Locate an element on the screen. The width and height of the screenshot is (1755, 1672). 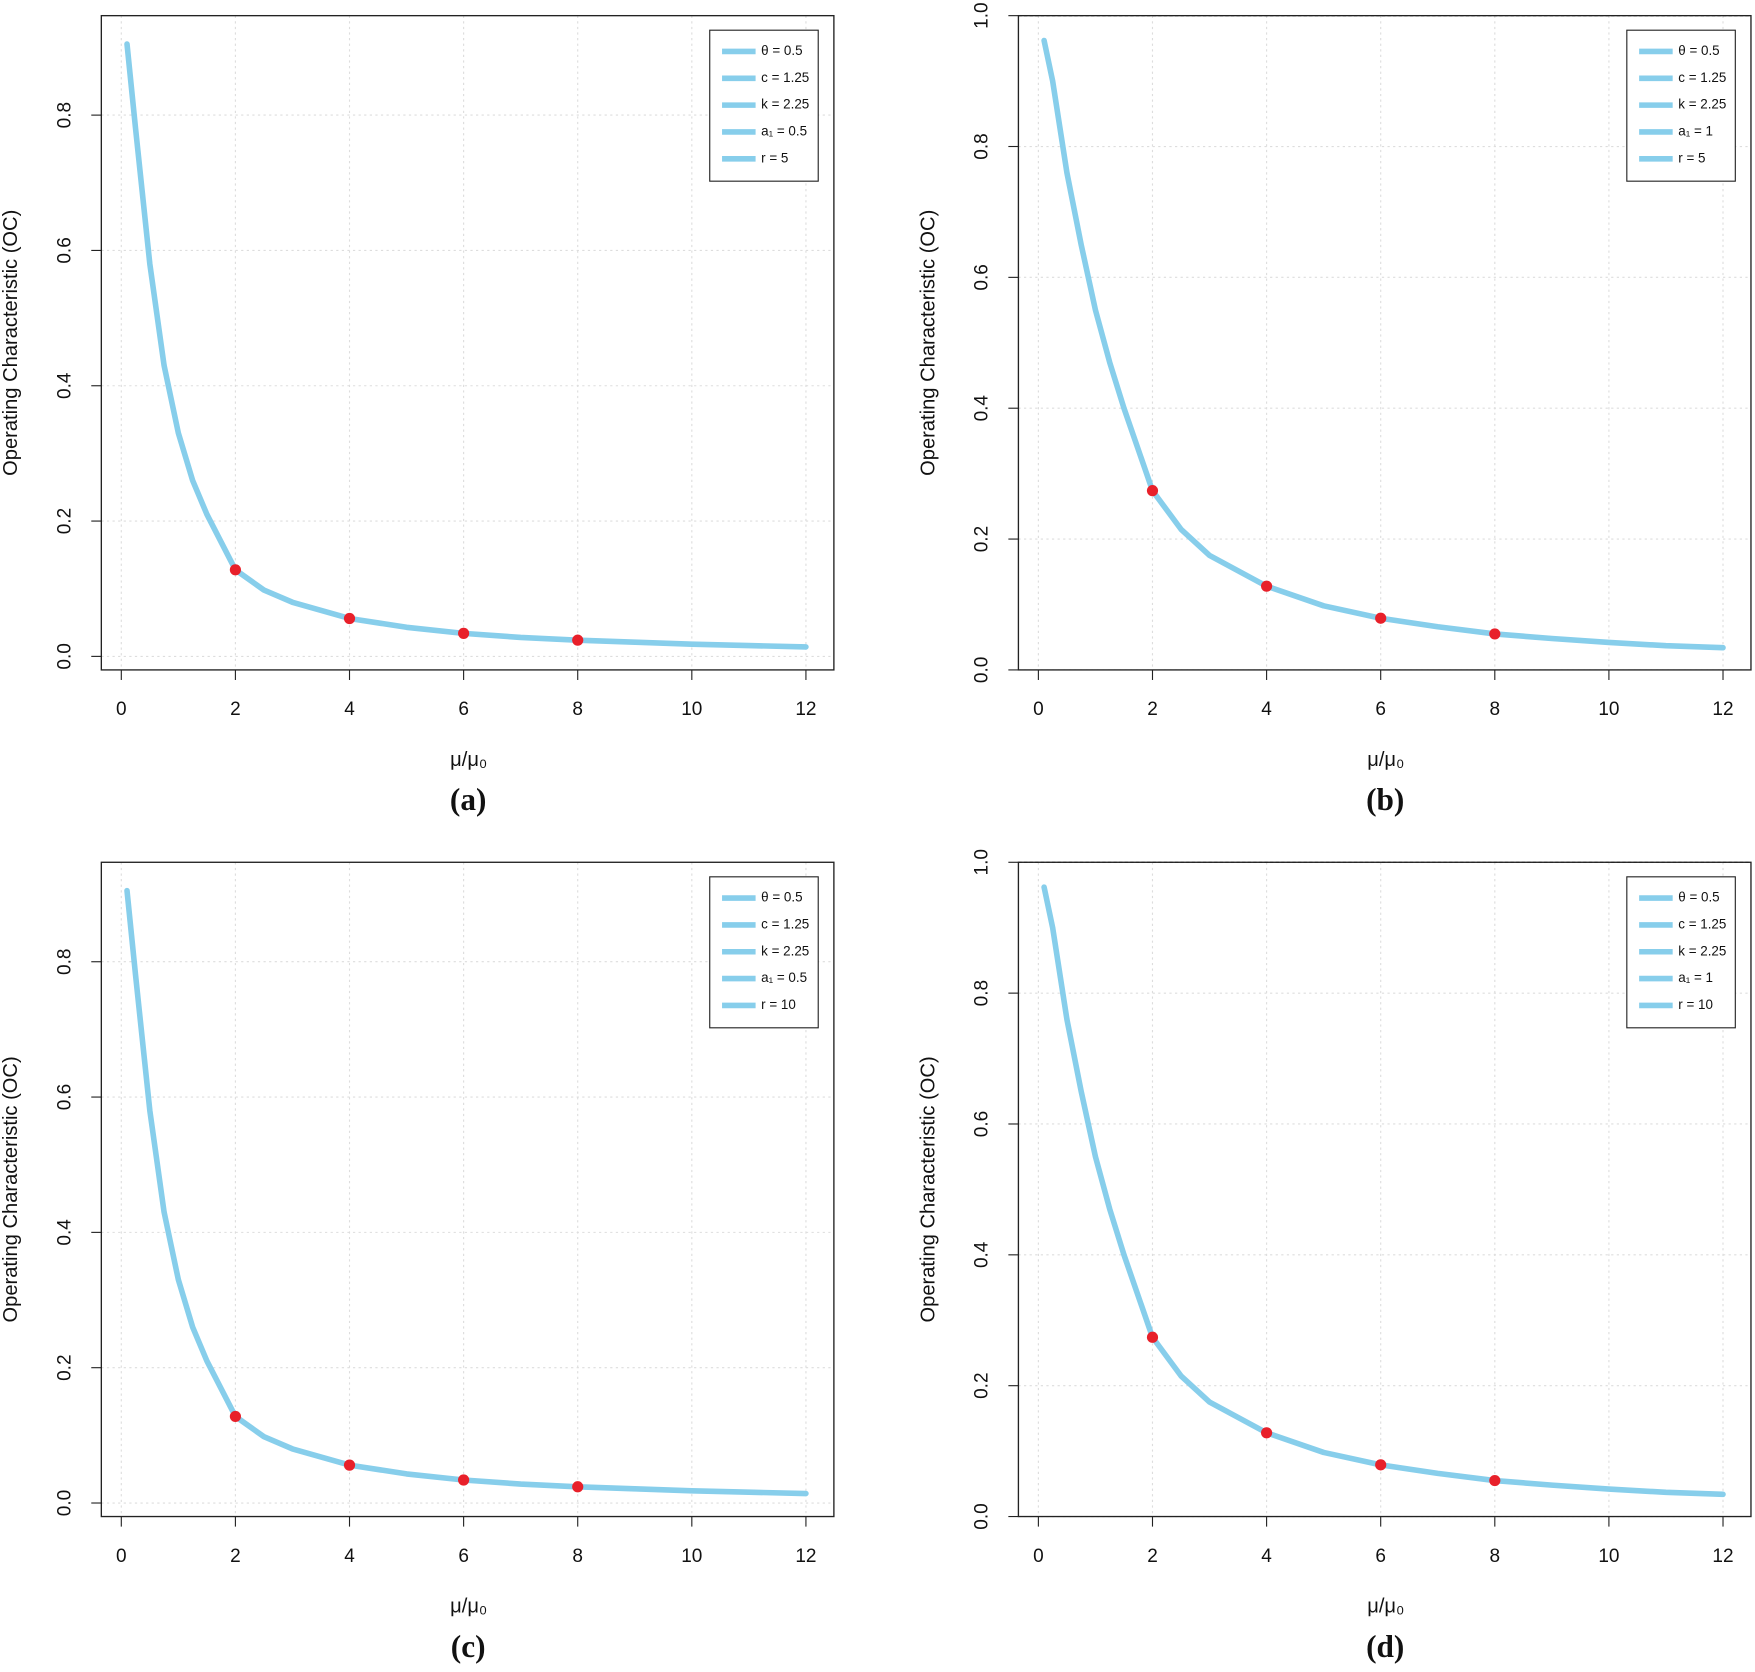
caption: (c) is located at coordinates (468, 1646).